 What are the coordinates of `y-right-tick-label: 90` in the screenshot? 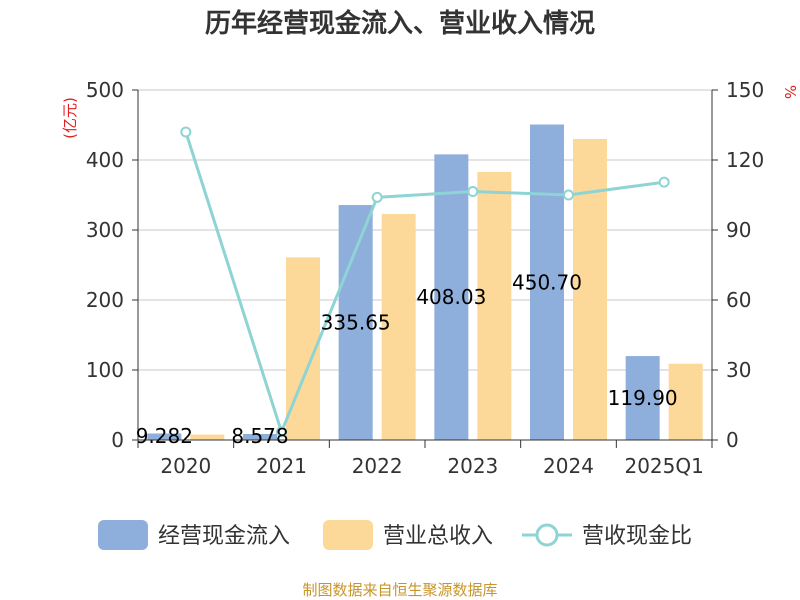 It's located at (738, 230).